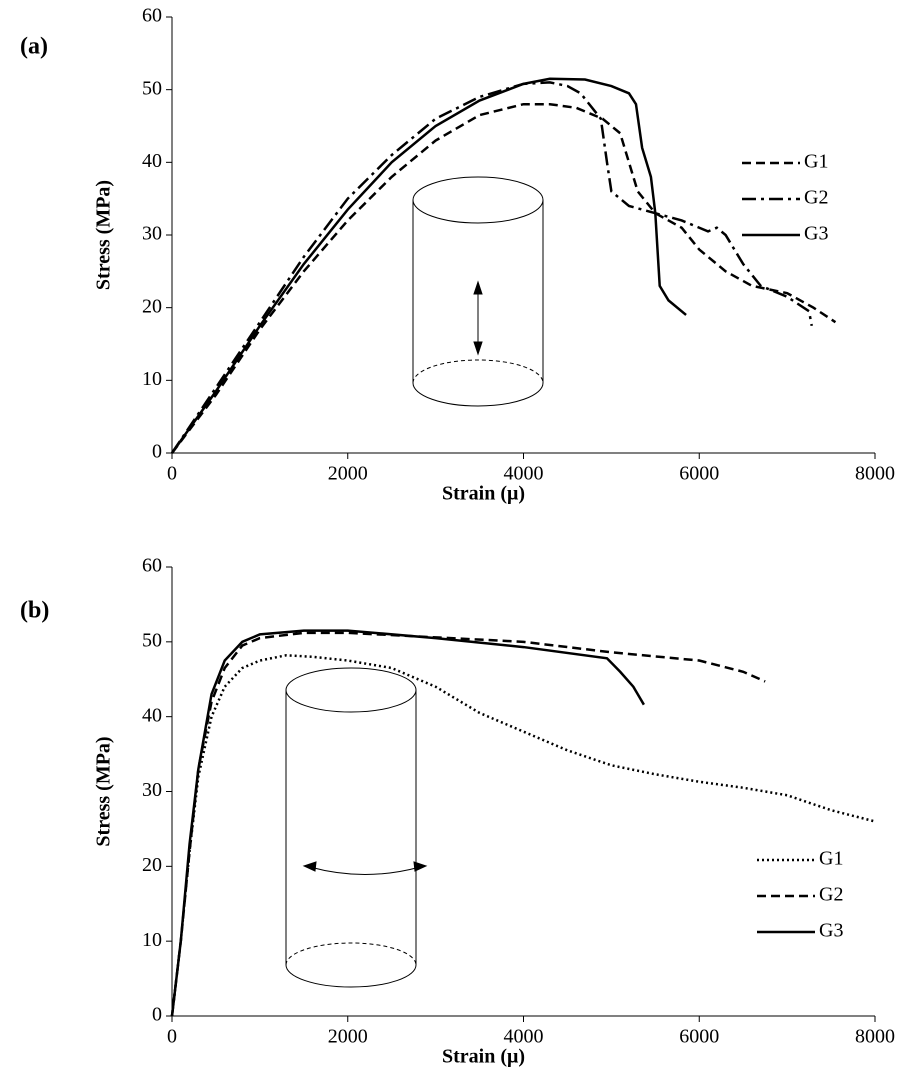 The image size is (903, 1091). I want to click on panel-label: (b), so click(34, 611).